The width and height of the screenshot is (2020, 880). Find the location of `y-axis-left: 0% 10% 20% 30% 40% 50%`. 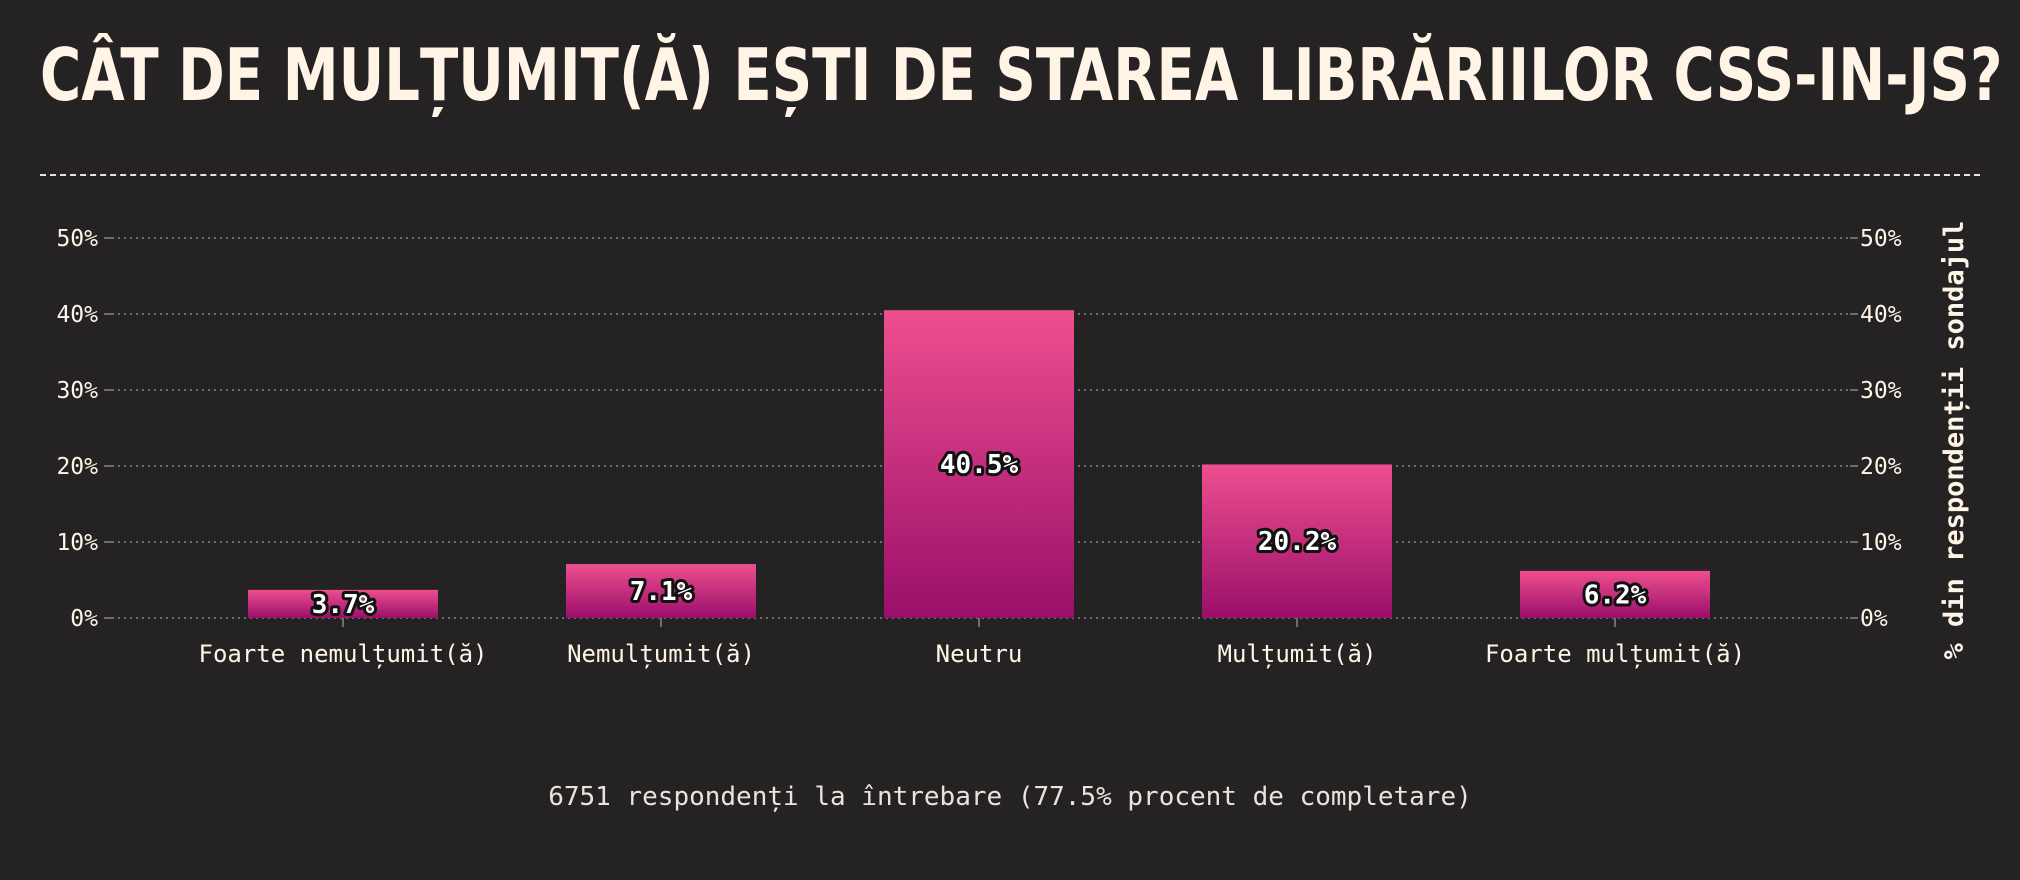

y-axis-left: 0% 10% 20% 30% 40% 50% is located at coordinates (84, 429).